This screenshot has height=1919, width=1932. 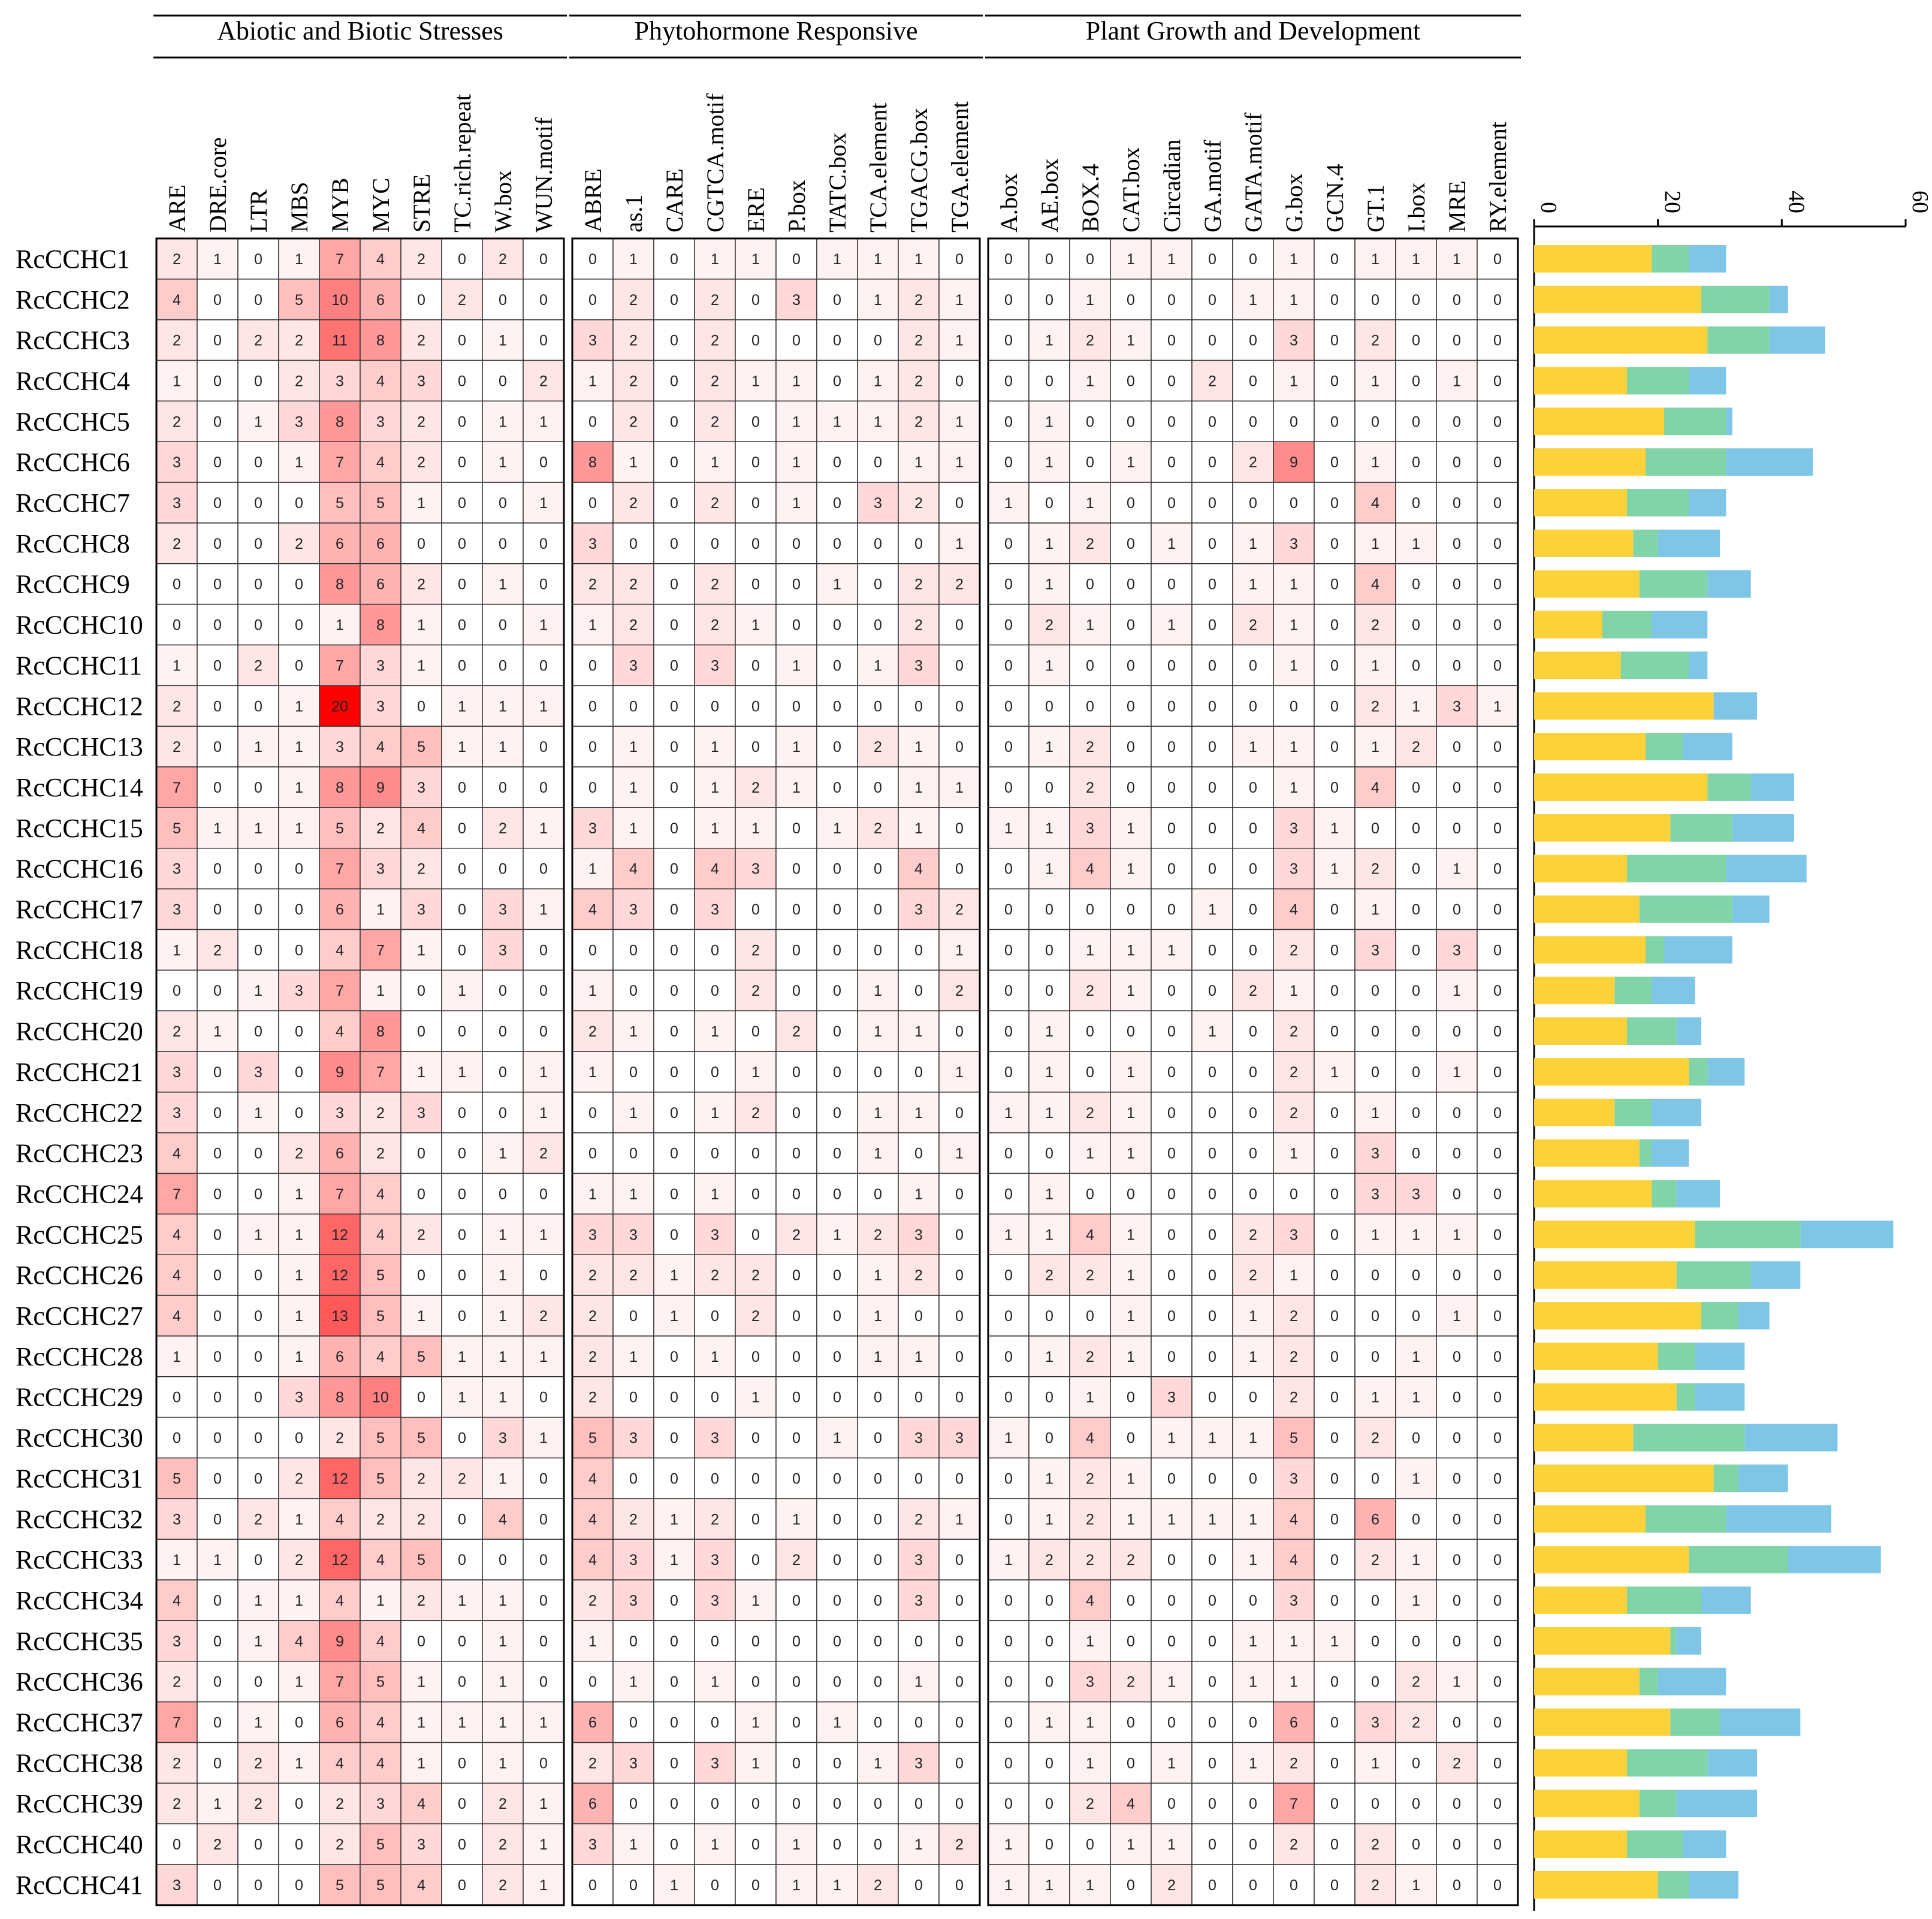 I want to click on cell-value: 7, so click(x=340, y=991).